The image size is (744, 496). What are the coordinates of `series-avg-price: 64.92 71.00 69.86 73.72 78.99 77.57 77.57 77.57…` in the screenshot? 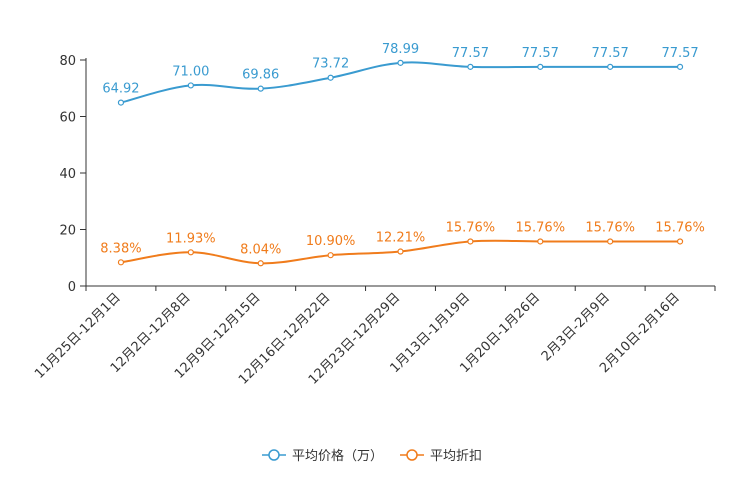 It's located at (400, 74).